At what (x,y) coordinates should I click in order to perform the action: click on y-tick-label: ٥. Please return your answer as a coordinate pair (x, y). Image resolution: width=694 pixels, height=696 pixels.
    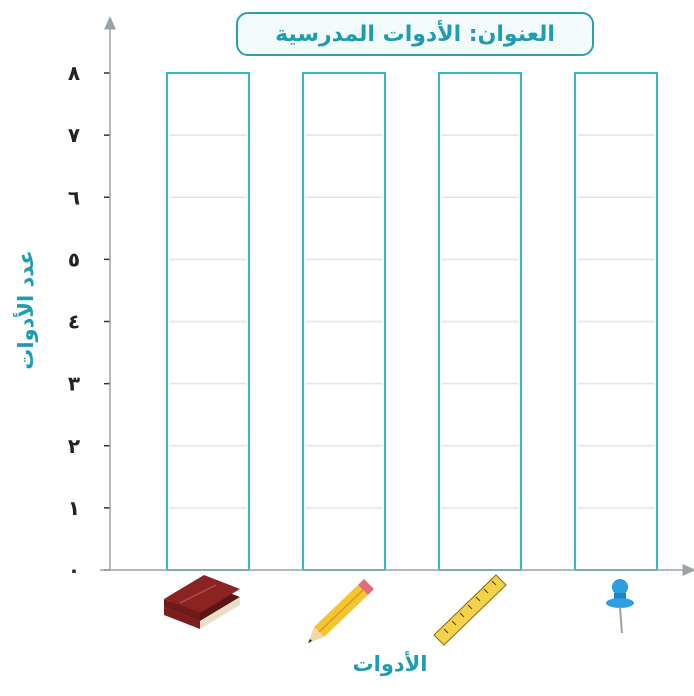
    Looking at the image, I should click on (74, 259).